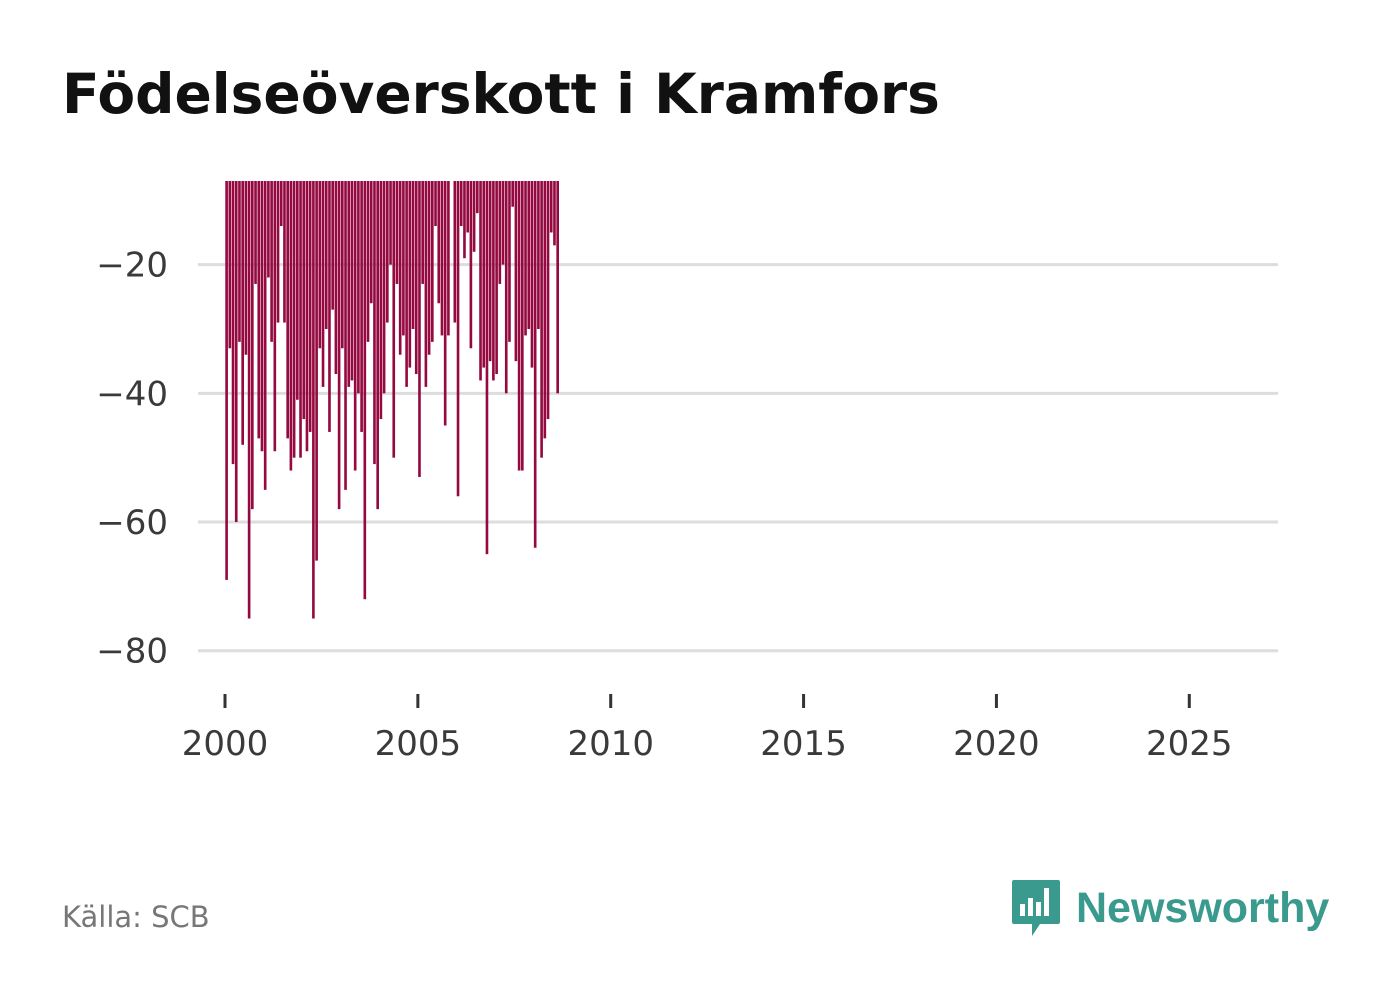 This screenshot has height=999, width=1382. What do you see at coordinates (1169, 908) in the screenshot?
I see `brand-logo: Newsworthy` at bounding box center [1169, 908].